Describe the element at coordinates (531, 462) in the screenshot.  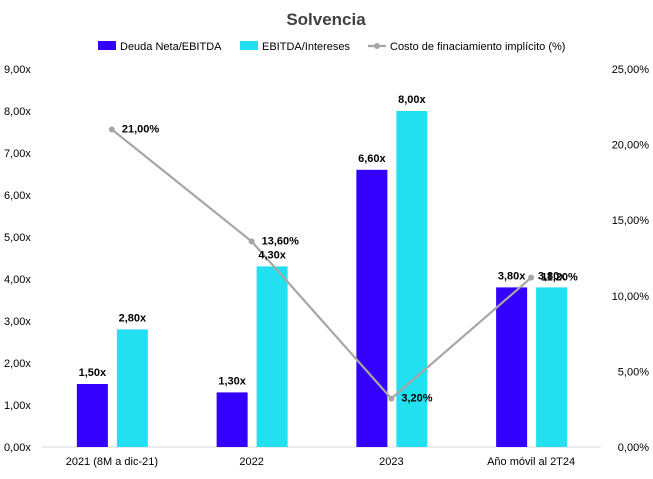
I see `x-tick-label: Año móvil al 2T24` at that location.